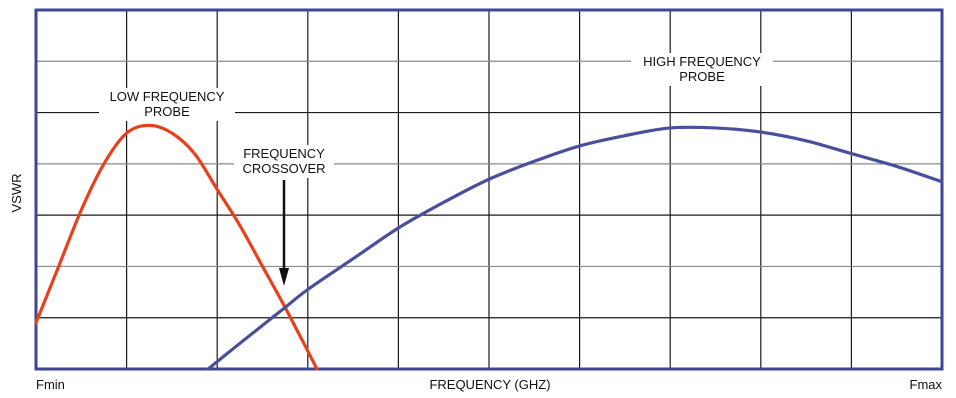 This screenshot has height=398, width=956. What do you see at coordinates (50, 384) in the screenshot?
I see `x-tick-label-fmin: Fmin` at bounding box center [50, 384].